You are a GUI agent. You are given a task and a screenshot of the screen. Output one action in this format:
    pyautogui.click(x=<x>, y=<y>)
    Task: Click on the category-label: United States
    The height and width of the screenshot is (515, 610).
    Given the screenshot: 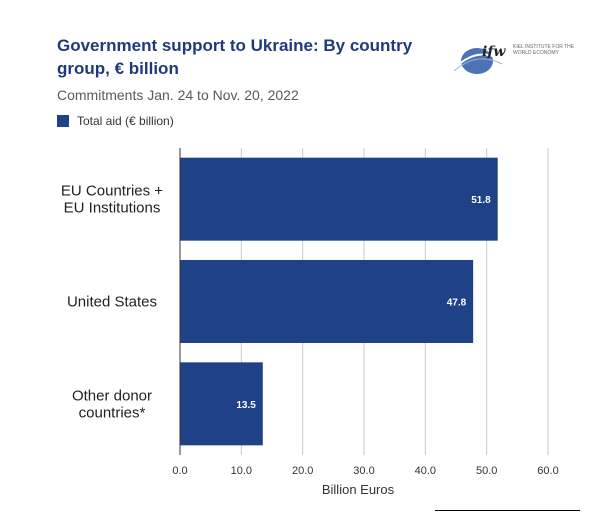 What is the action you would take?
    pyautogui.click(x=112, y=302)
    